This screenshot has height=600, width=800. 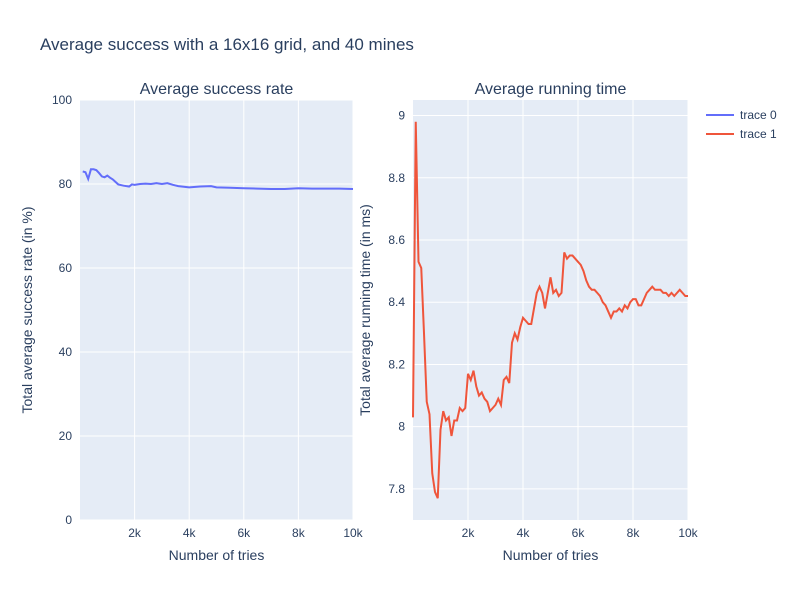 I want to click on y-tick-label: 8, so click(x=401, y=427).